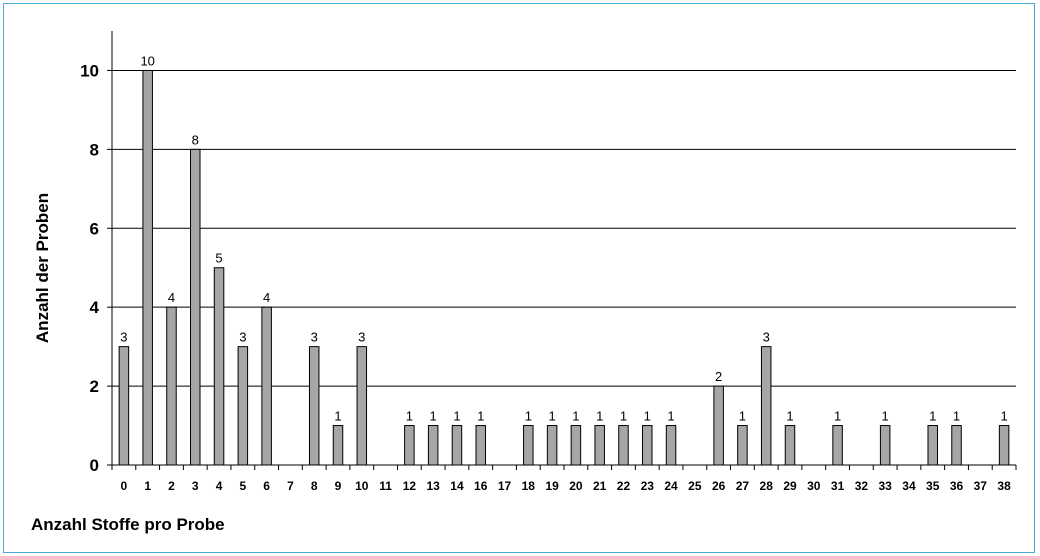 The width and height of the screenshot is (1040, 556). Describe the element at coordinates (838, 486) in the screenshot. I see `x-tick-label: 31` at that location.